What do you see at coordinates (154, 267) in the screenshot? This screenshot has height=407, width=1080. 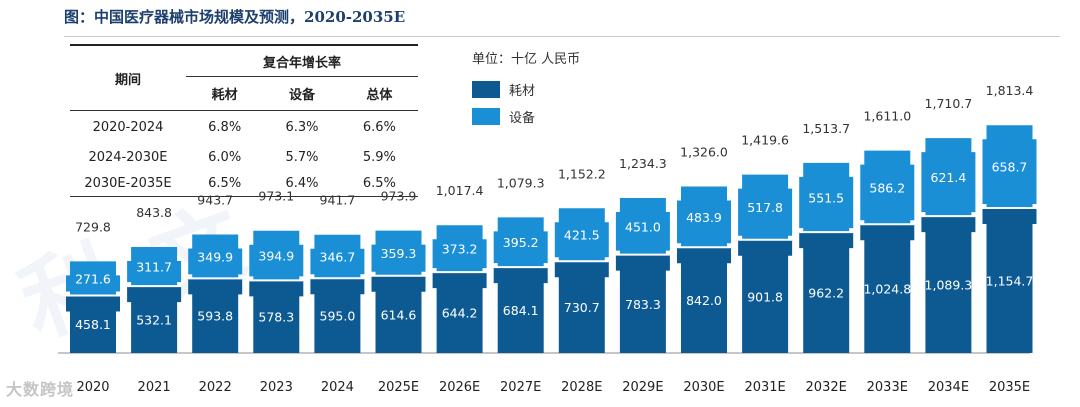 I see `data-label-equipment: 311.7` at bounding box center [154, 267].